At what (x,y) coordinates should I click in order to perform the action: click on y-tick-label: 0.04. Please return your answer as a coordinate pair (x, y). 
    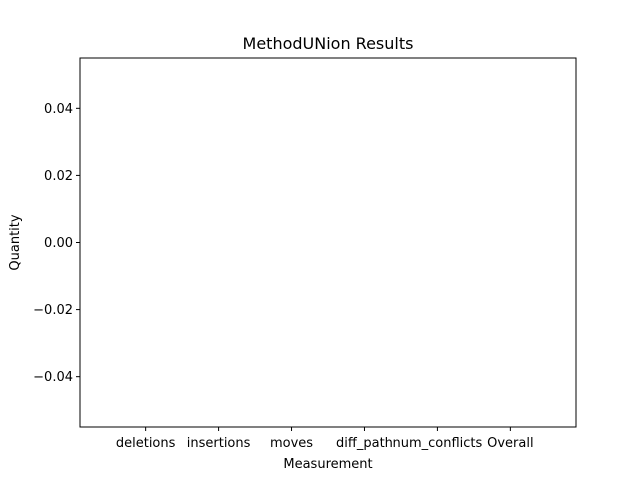
    Looking at the image, I should click on (58, 109).